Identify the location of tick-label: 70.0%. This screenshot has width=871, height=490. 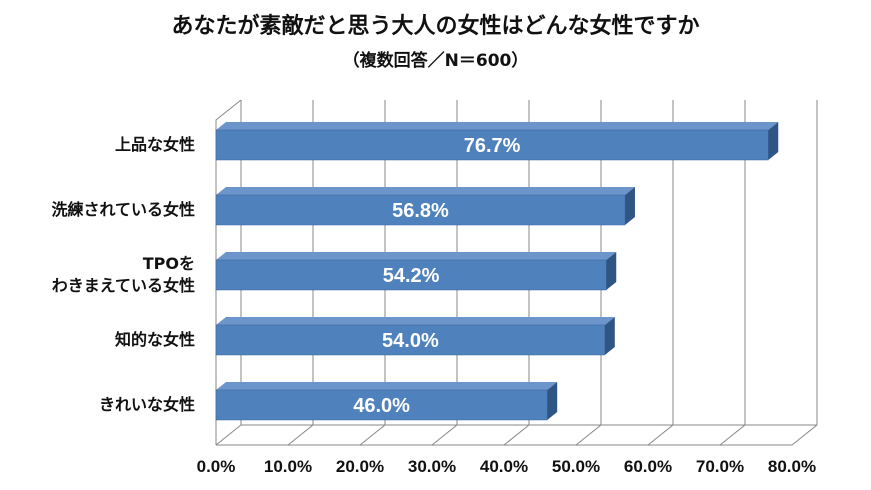
(720, 466).